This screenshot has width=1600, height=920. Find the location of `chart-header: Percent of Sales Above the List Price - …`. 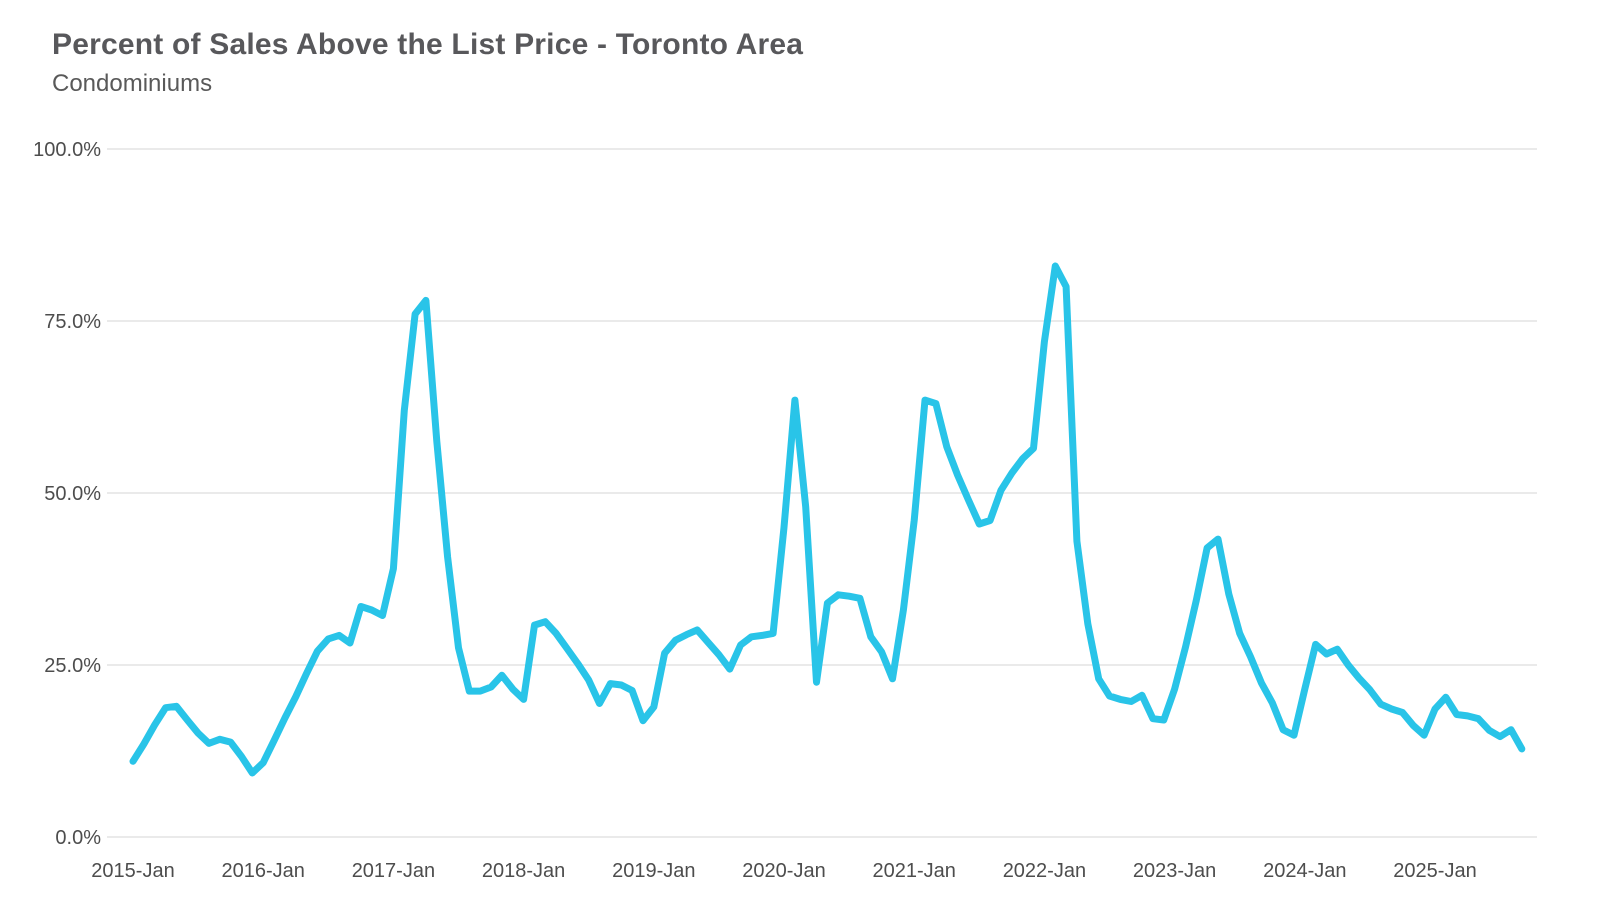

chart-header: Percent of Sales Above the List Price - … is located at coordinates (427, 63).